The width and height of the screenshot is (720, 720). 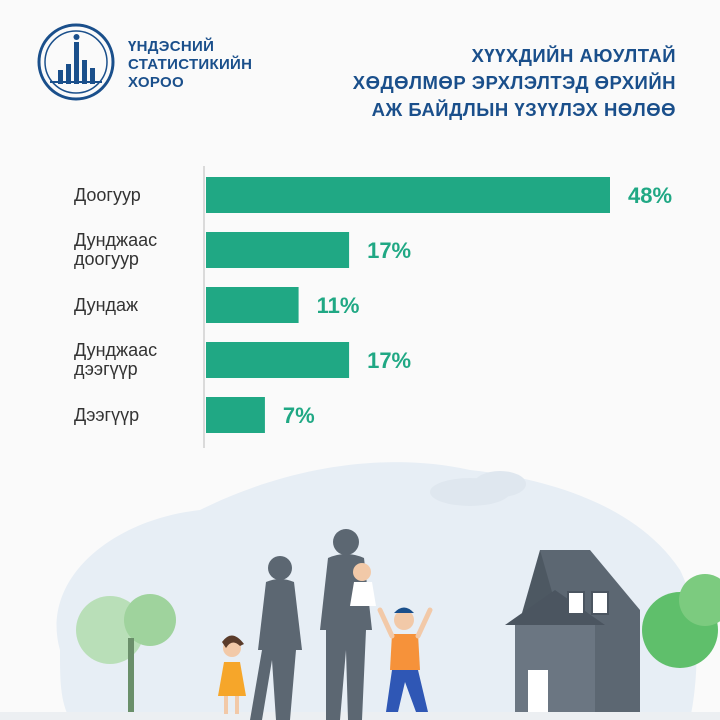 I want to click on category-label: Доогуур, so click(x=107, y=195).